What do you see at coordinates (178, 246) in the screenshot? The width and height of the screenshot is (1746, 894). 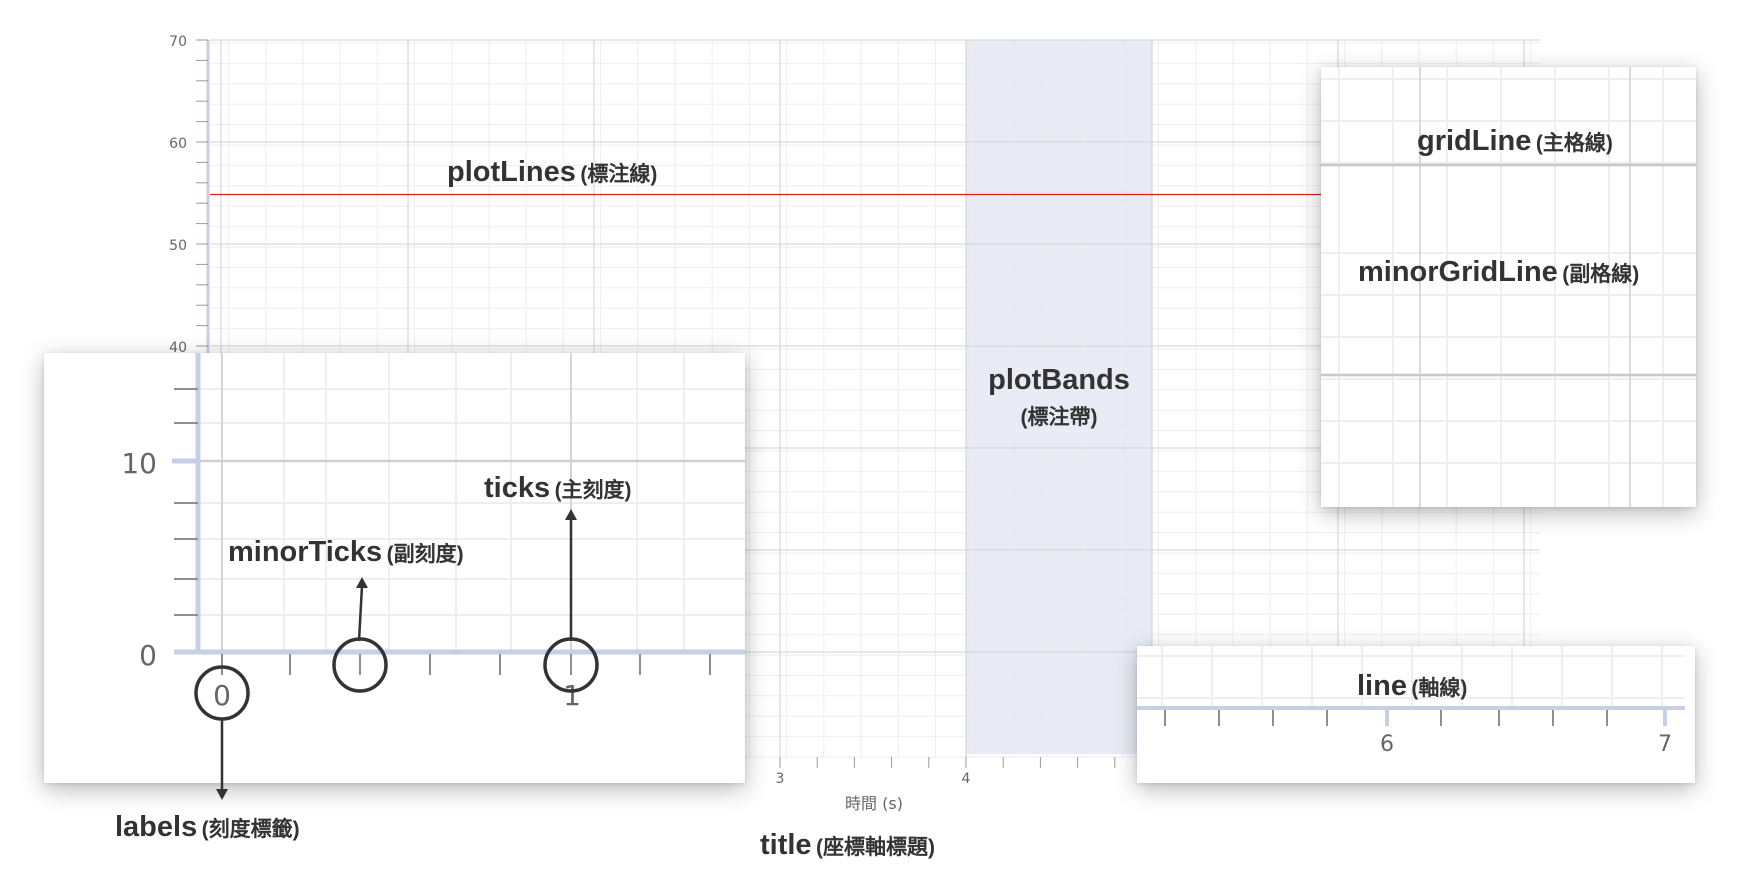 I see `y-tick-label: 50` at bounding box center [178, 246].